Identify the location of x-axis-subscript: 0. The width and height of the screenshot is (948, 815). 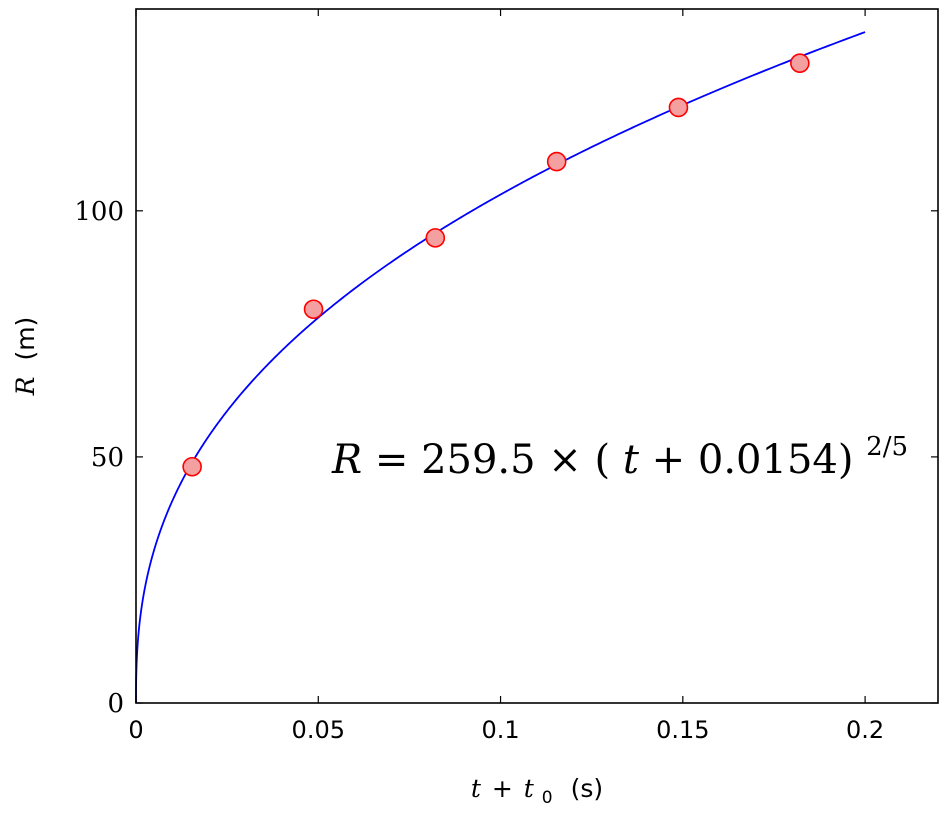
(547, 798).